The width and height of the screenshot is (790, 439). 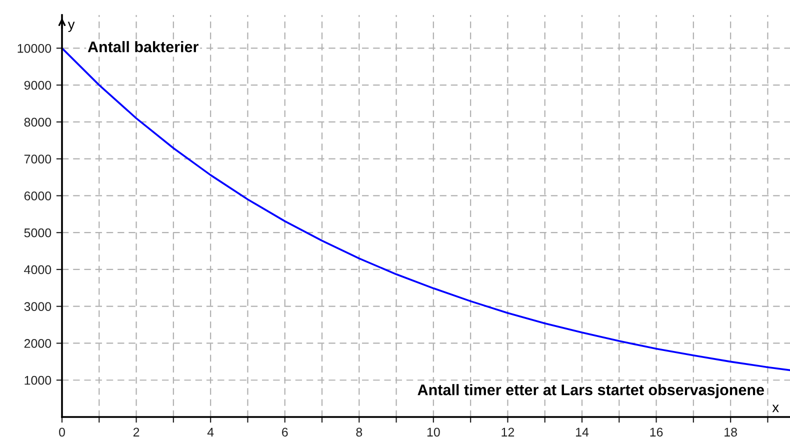 What do you see at coordinates (38, 122) in the screenshot?
I see `y-tick-label: 8000` at bounding box center [38, 122].